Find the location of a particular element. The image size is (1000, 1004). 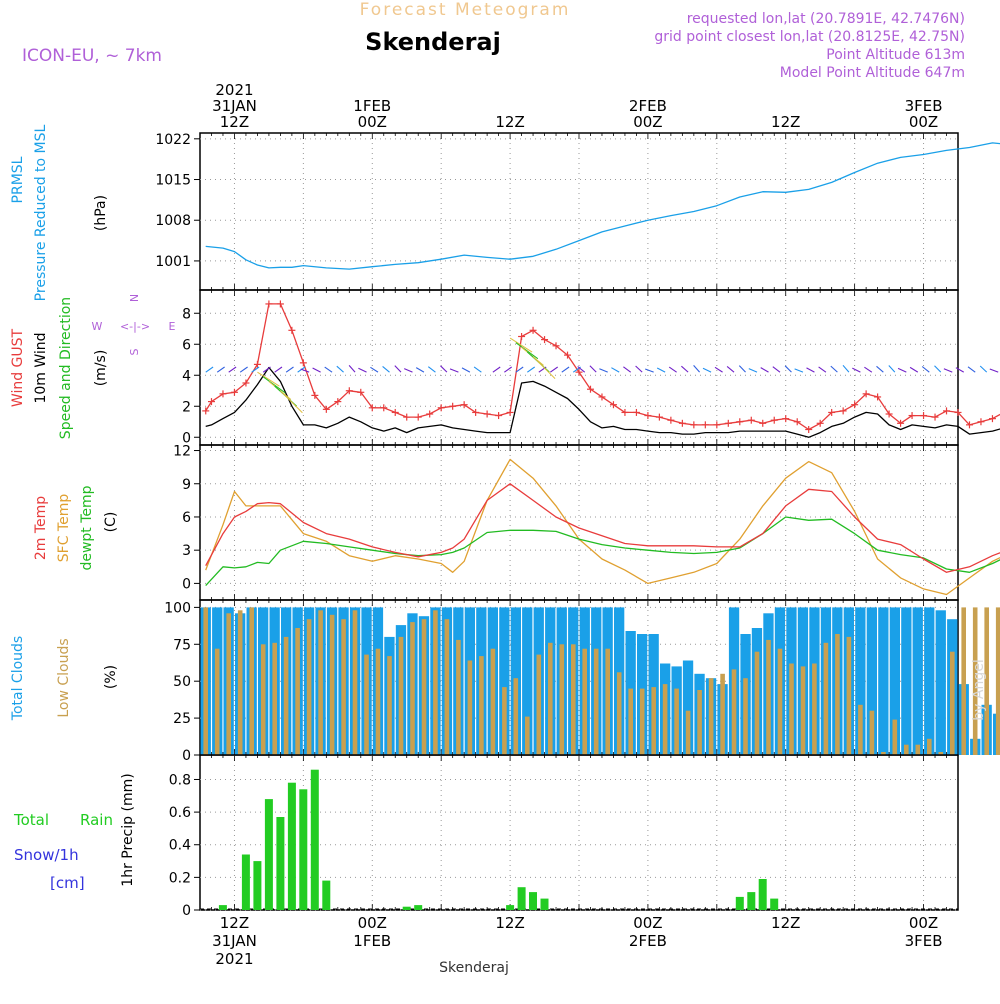

compass-w: W is located at coordinates (97, 326).